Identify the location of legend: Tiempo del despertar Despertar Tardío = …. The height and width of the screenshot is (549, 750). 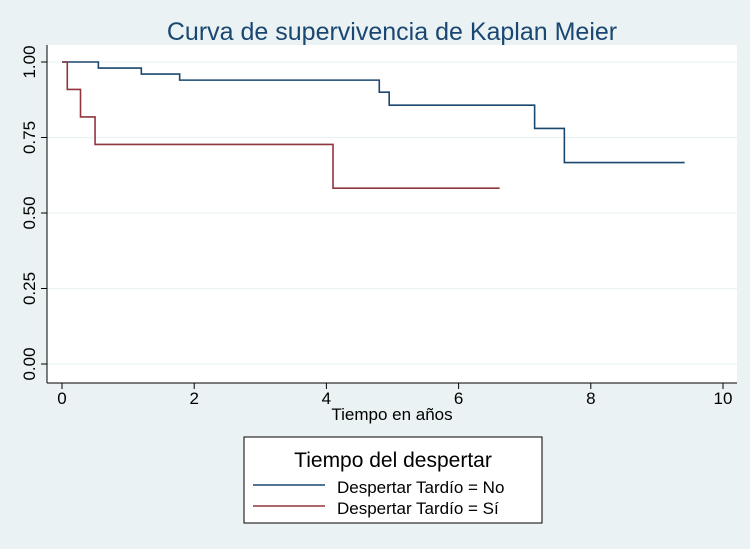
(393, 480).